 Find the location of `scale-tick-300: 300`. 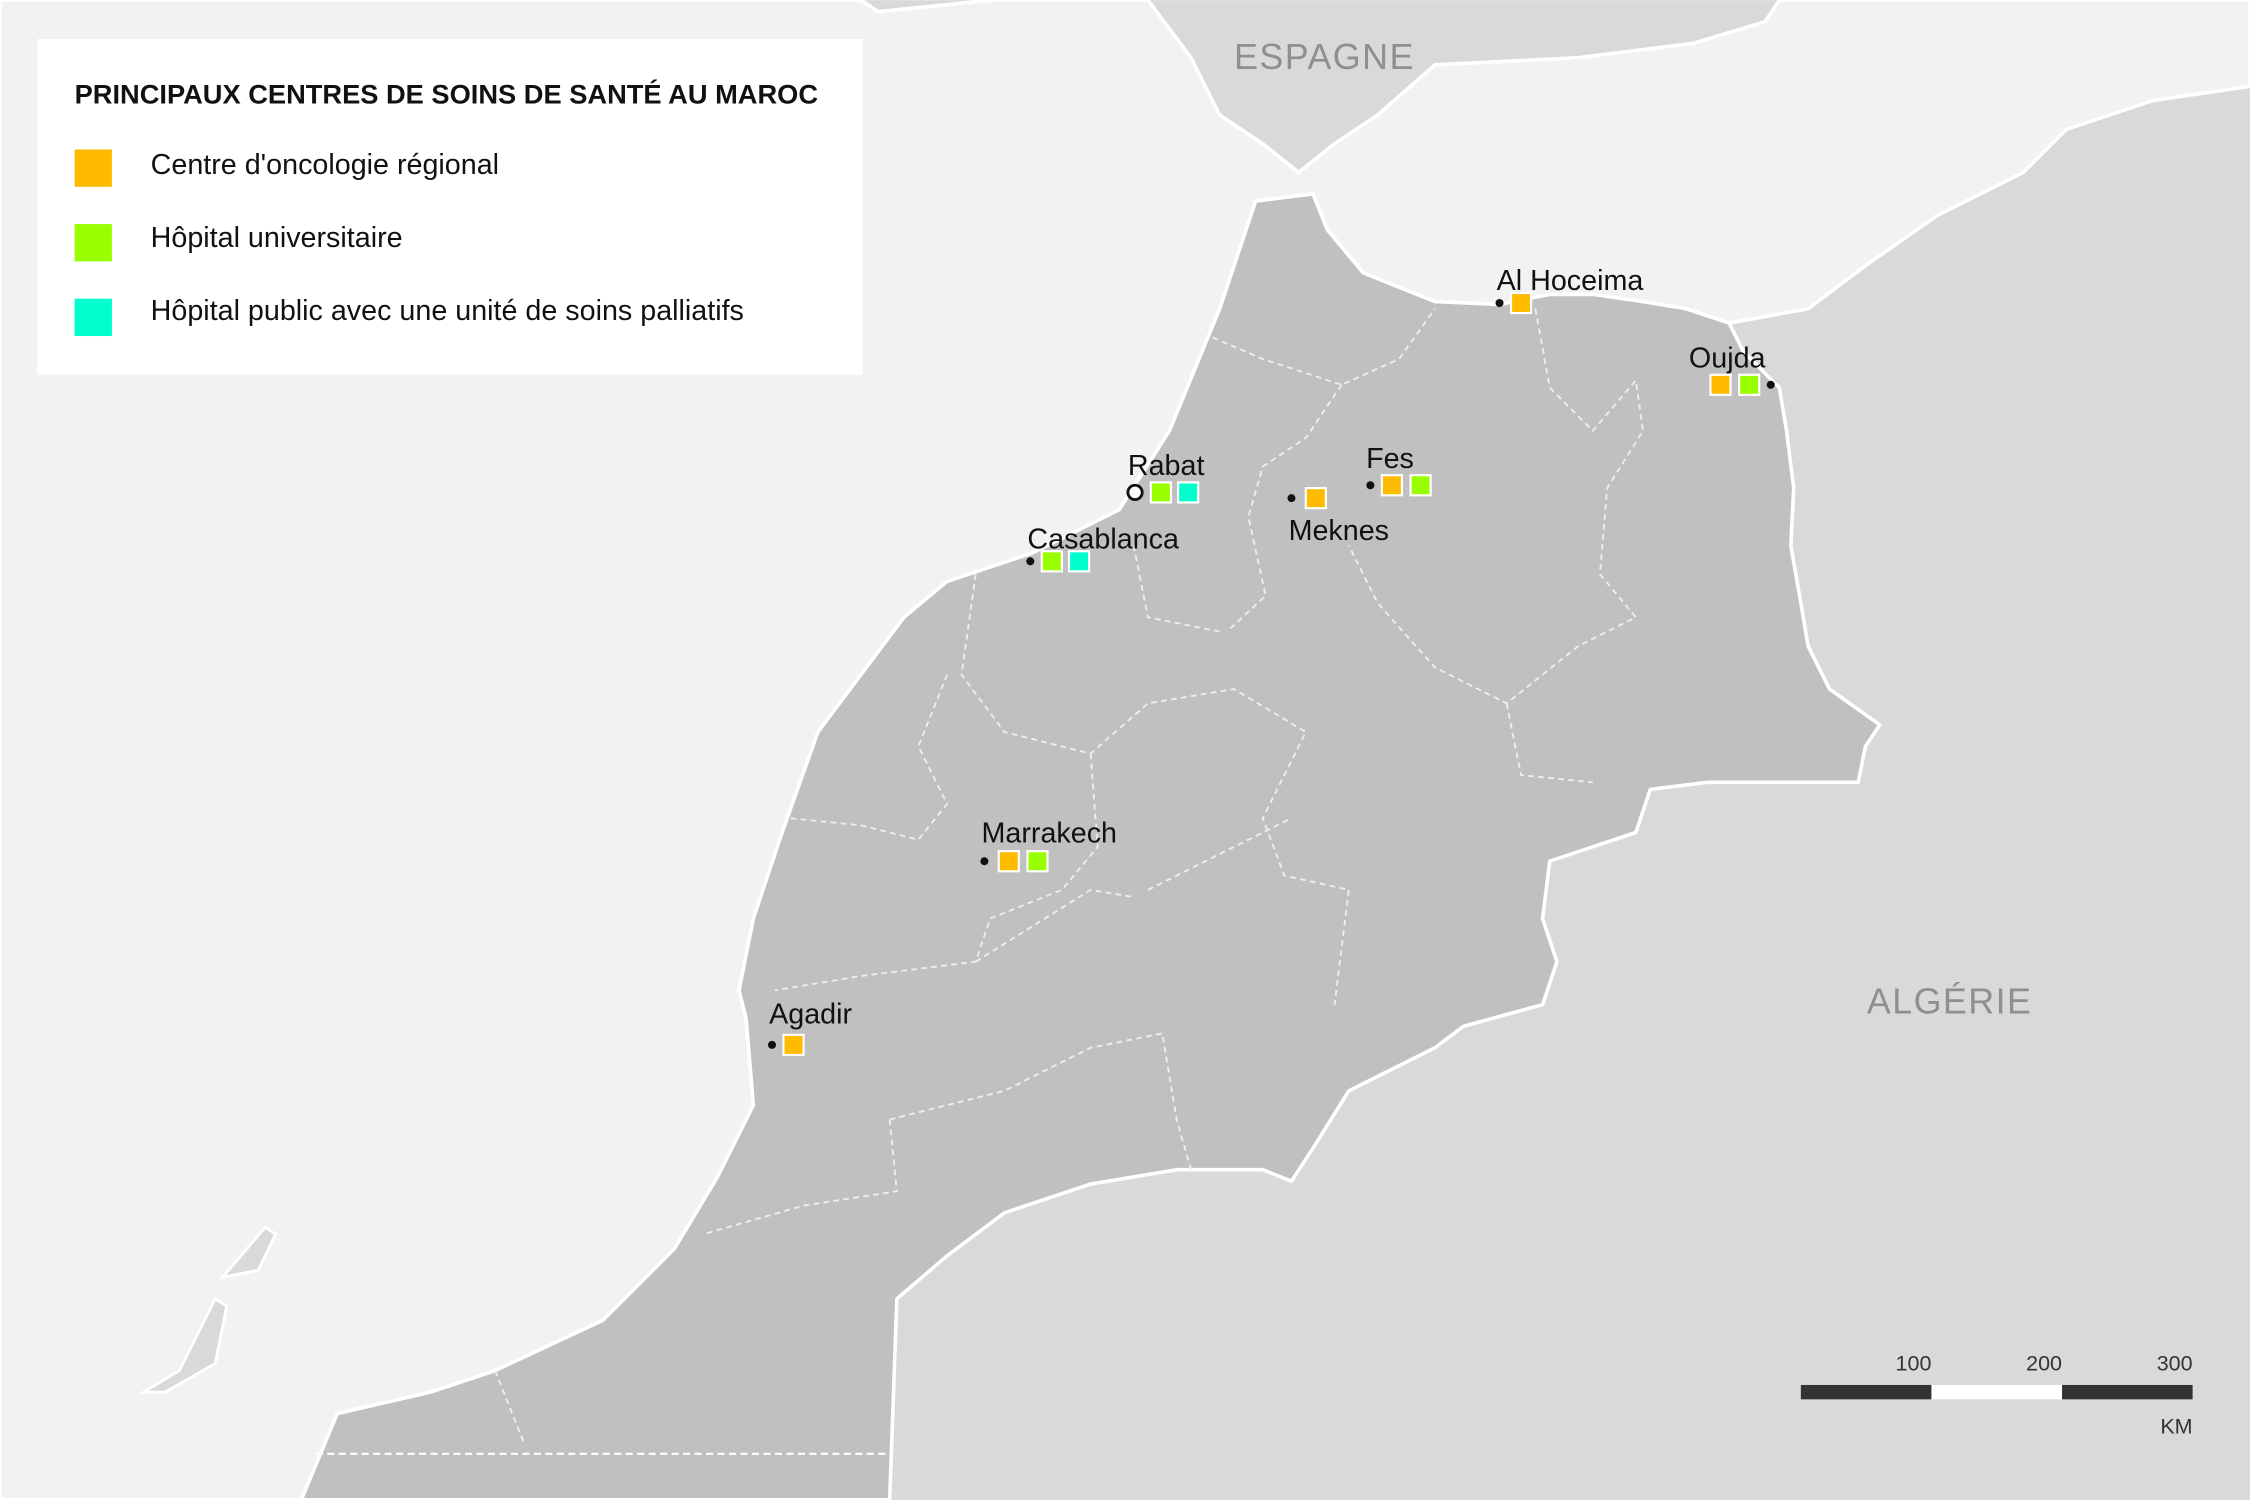

scale-tick-300: 300 is located at coordinates (2175, 1364).